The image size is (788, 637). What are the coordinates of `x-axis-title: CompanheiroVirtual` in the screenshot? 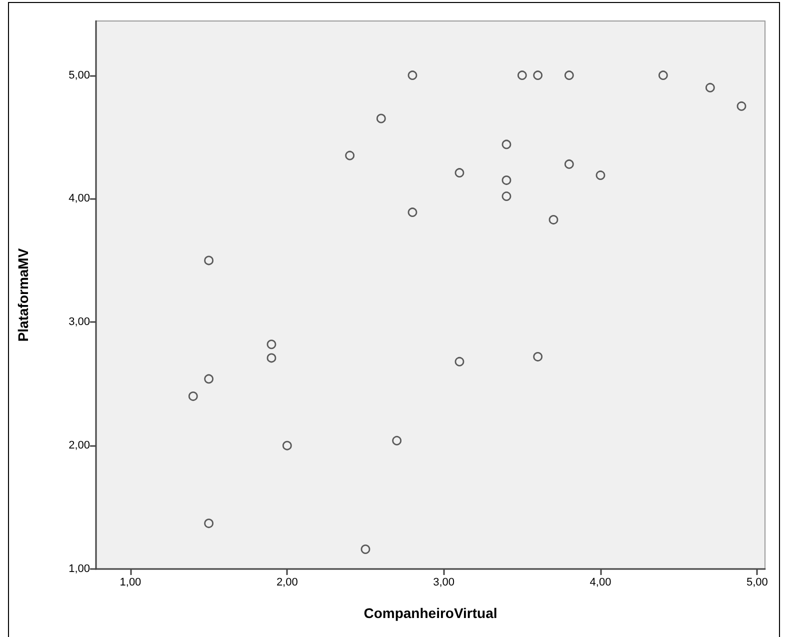 It's located at (431, 613).